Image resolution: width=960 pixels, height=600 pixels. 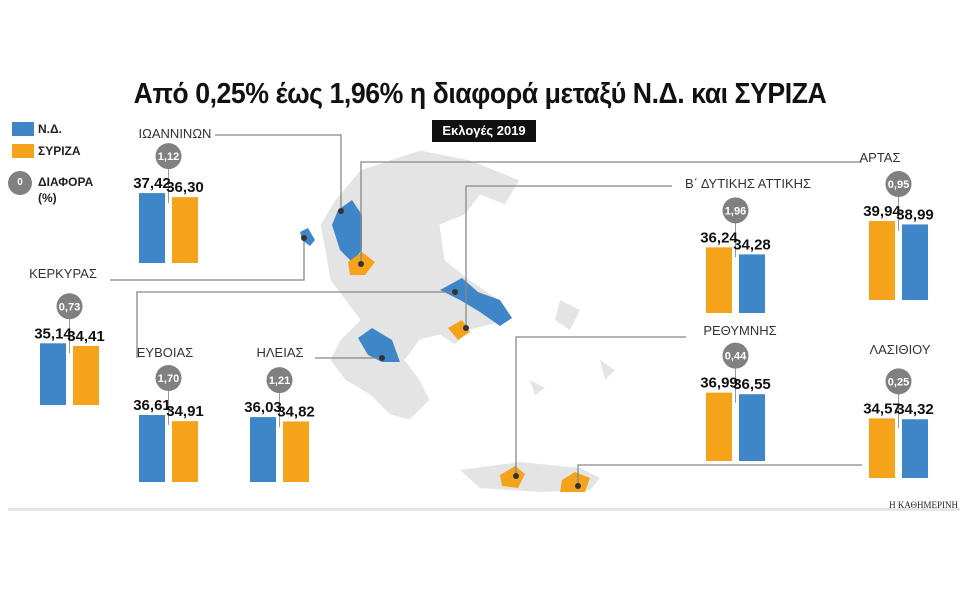 What do you see at coordinates (752, 244) in the screenshot?
I see `value-label-nd: 34,28` at bounding box center [752, 244].